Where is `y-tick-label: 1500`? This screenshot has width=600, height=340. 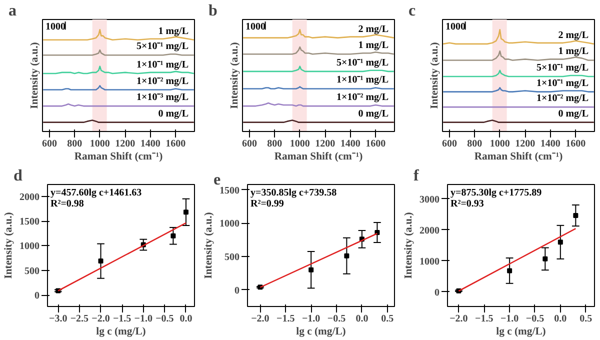
y-tick-label: 1500 is located at coordinates (230, 190).